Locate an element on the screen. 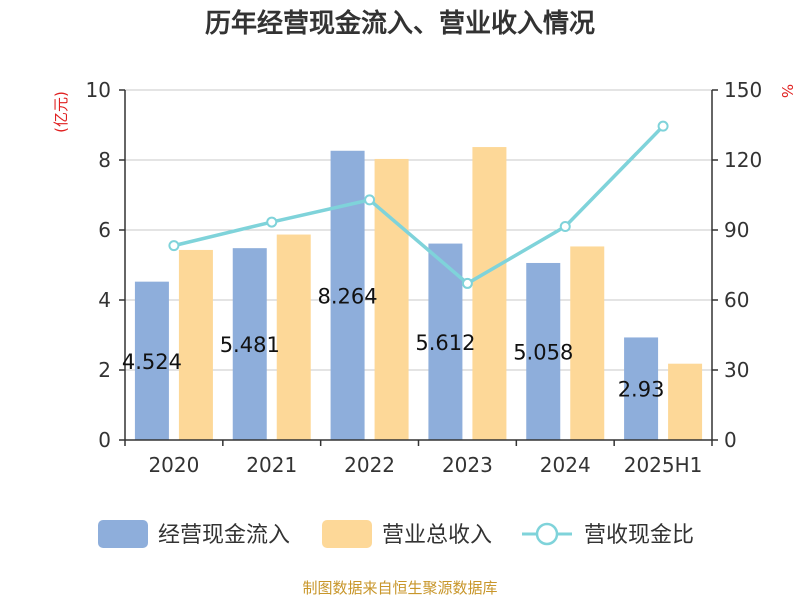 The image size is (800, 600). x-tick-label: 2022 is located at coordinates (369, 465).